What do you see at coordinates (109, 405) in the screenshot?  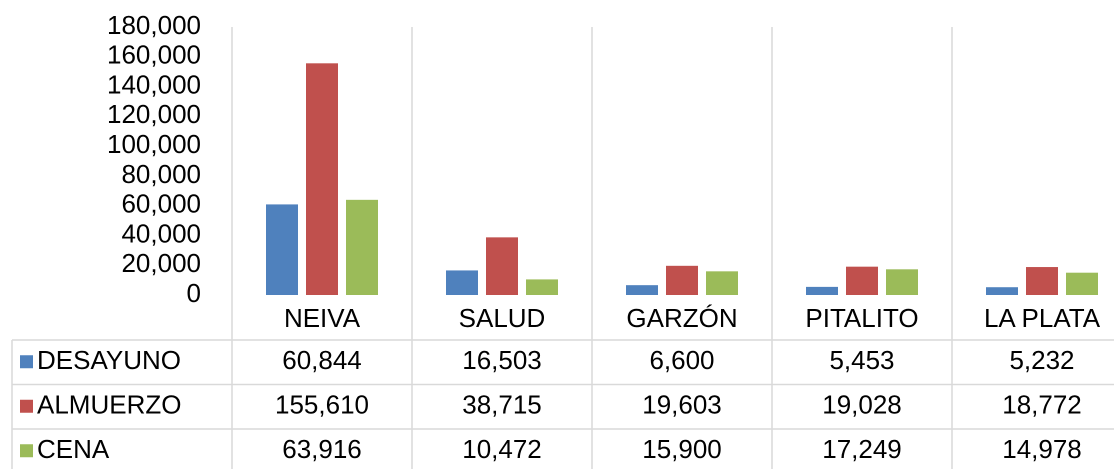 I see `legend-label: ALMUERZO` at bounding box center [109, 405].